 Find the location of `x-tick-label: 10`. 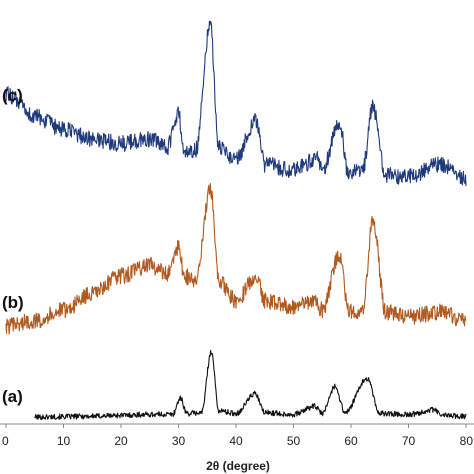

x-tick-label: 10 is located at coordinates (64, 441).